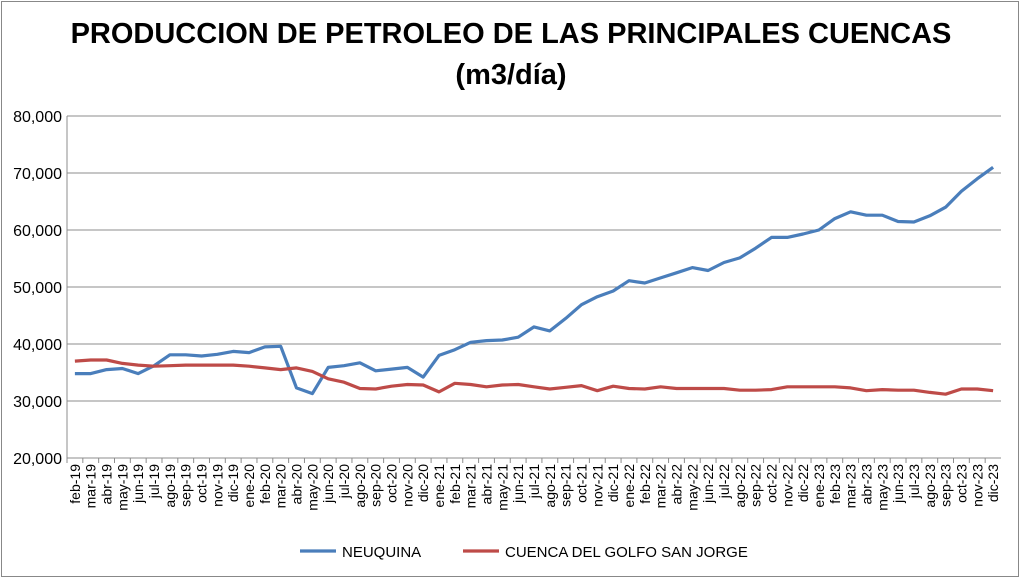 This screenshot has height=580, width=1022. I want to click on x-tick-label: jul-22, so click(724, 481).